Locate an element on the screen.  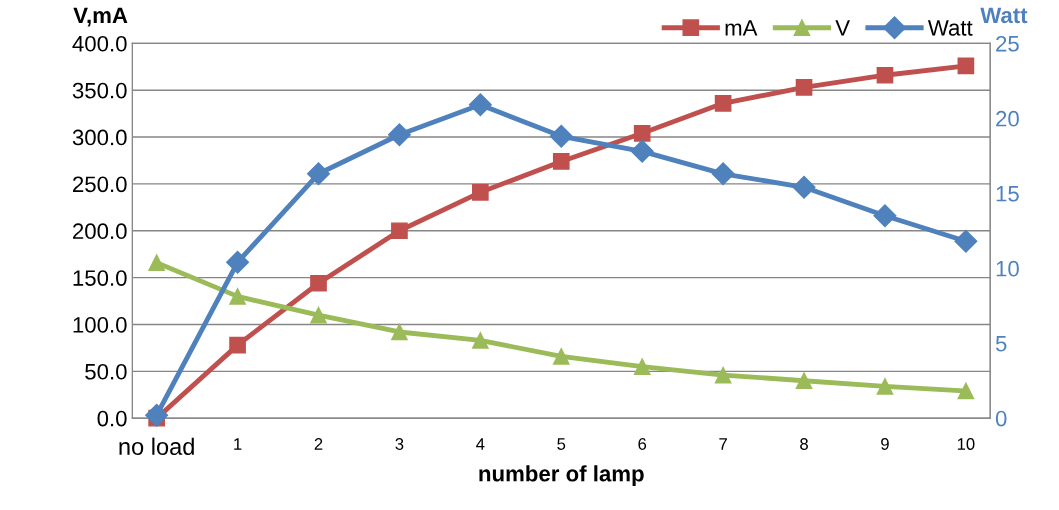
x-tick-label: no load is located at coordinates (156, 446).